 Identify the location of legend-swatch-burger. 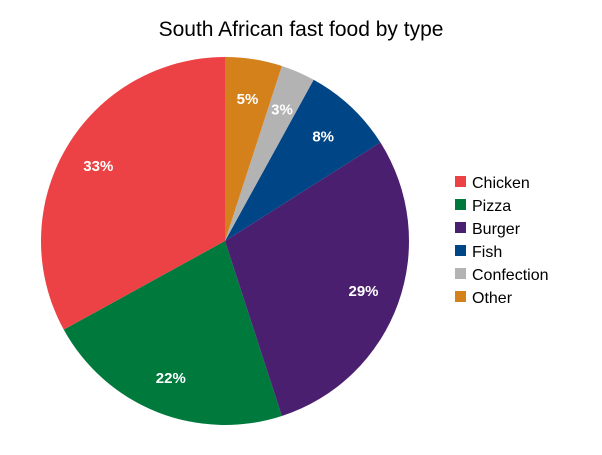
(460, 227).